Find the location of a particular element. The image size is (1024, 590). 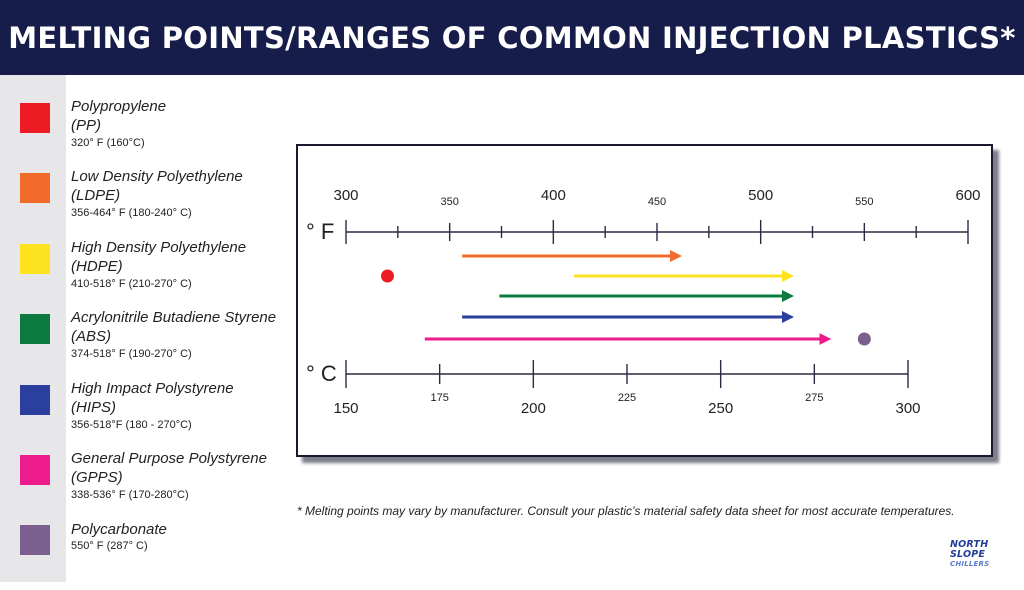

legend-name: Low Density Polyethylene is located at coordinates (157, 176).